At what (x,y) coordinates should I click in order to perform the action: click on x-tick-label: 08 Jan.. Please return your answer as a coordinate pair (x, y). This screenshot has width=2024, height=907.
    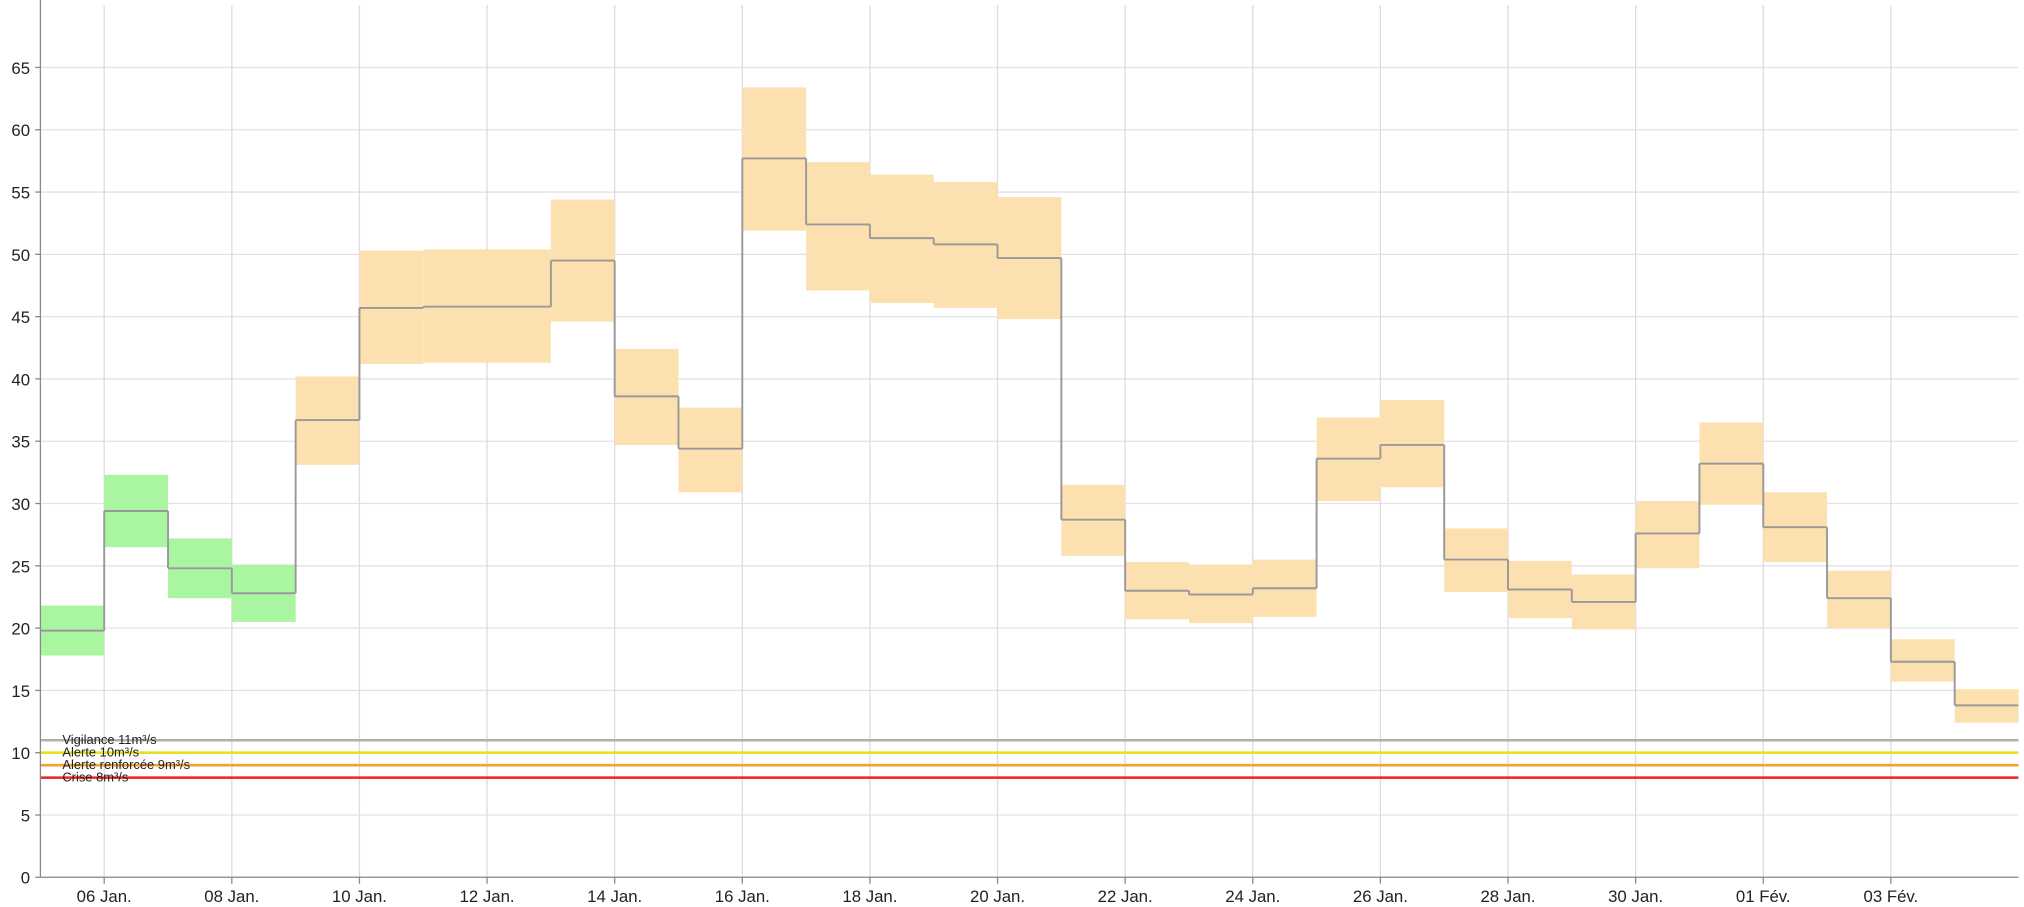
    Looking at the image, I should click on (231, 896).